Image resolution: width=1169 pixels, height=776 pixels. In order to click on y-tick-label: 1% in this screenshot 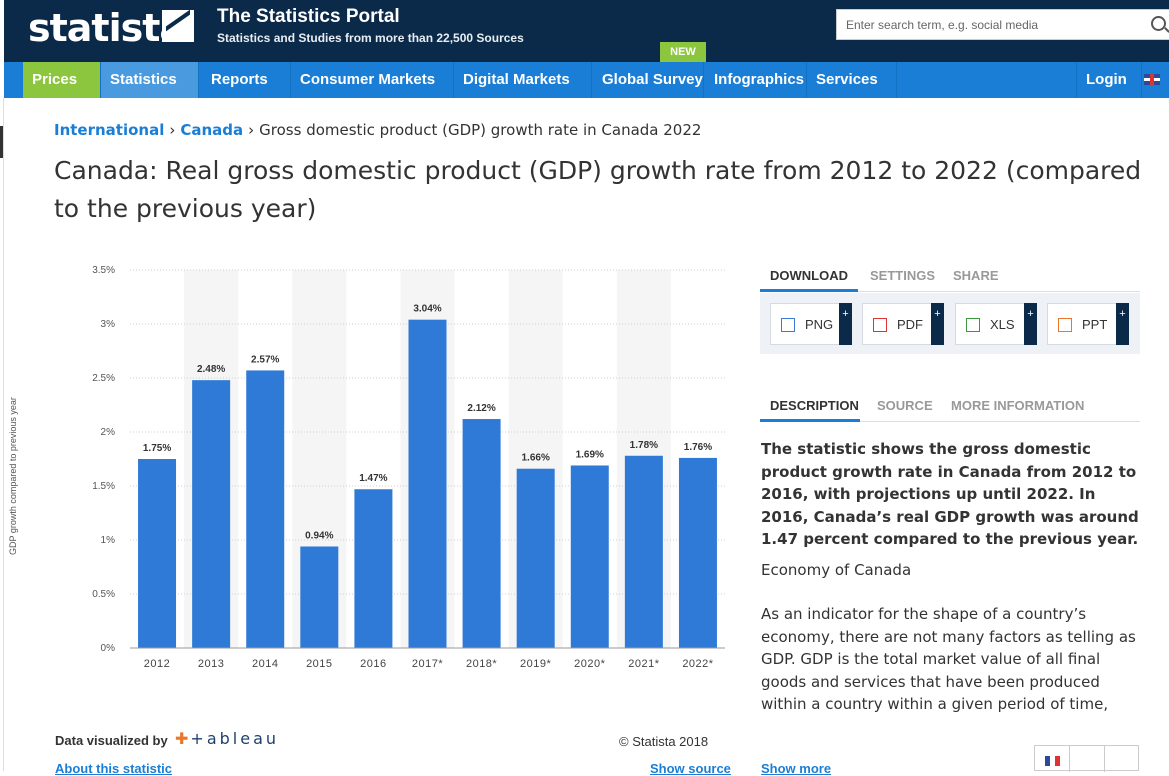, I will do `click(108, 540)`.